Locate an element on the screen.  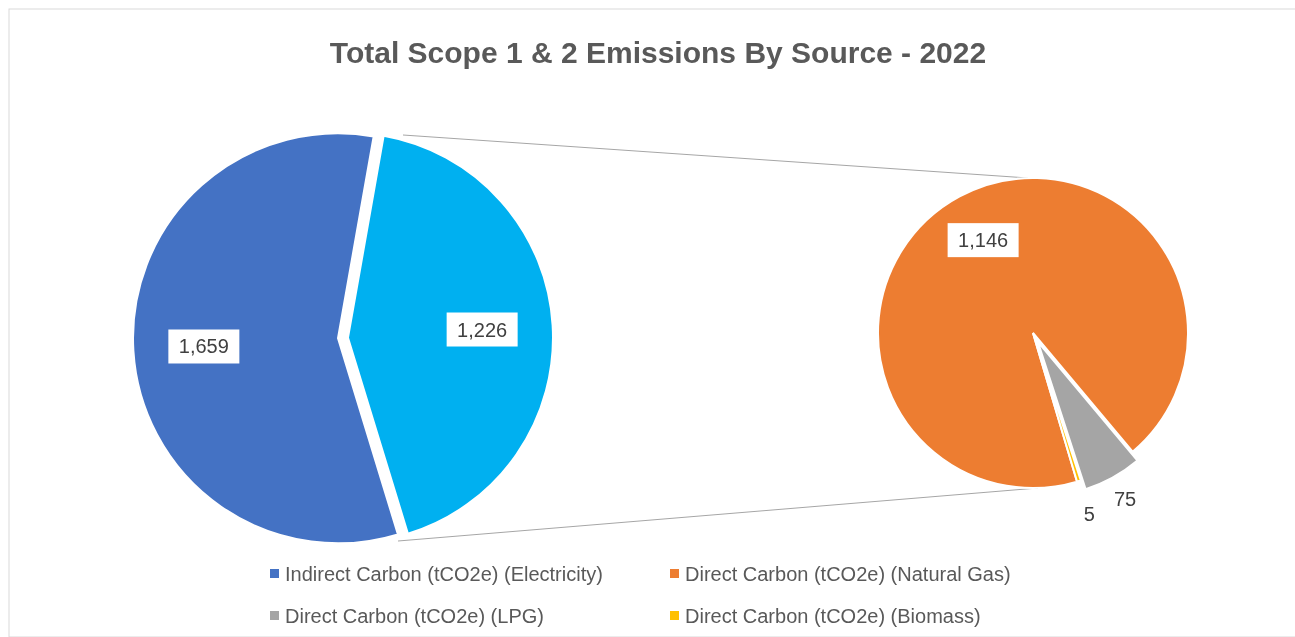
data-label: 1,226 is located at coordinates (482, 329).